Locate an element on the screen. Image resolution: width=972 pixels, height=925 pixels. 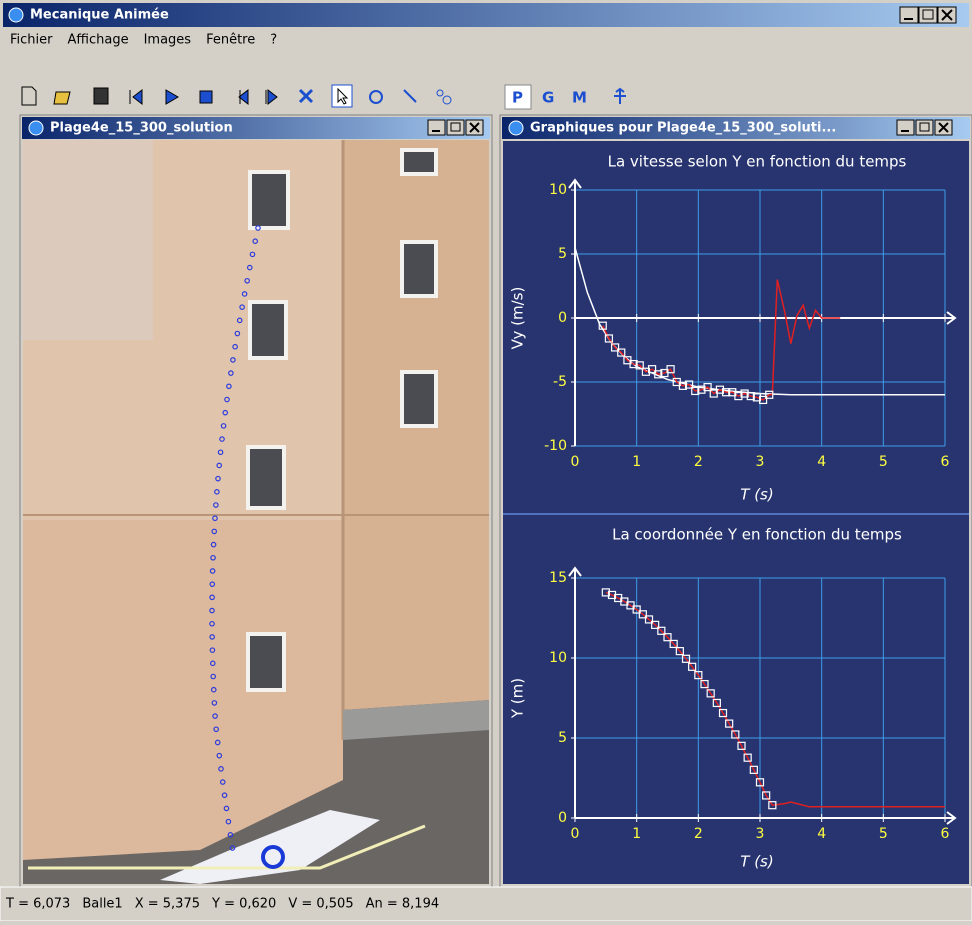
mode-button: M is located at coordinates (579, 98).